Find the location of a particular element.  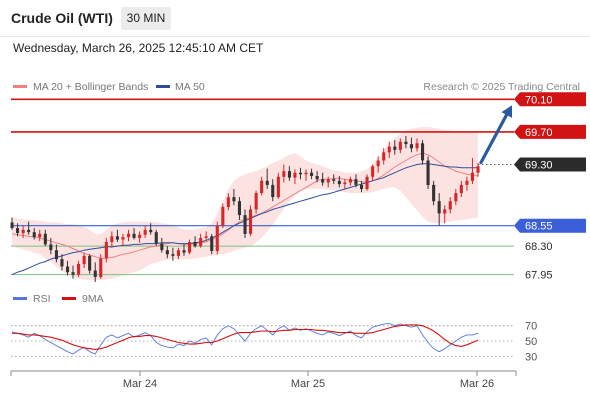

level-value: 67.95 is located at coordinates (539, 276).